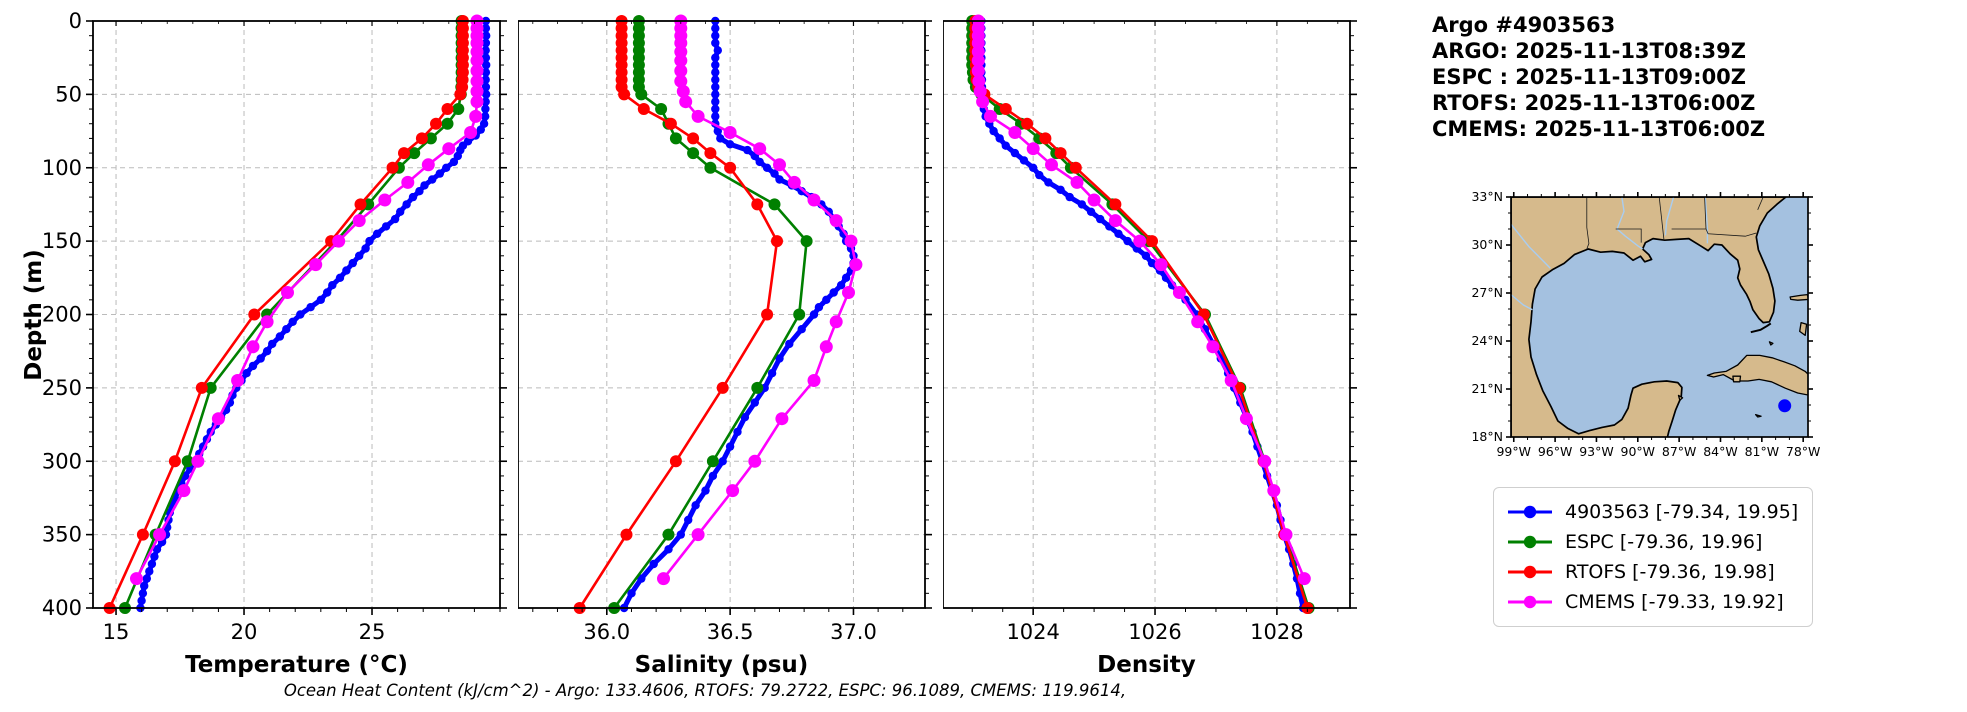 The width and height of the screenshot is (1967, 712). Describe the element at coordinates (1682, 512) in the screenshot. I see `legend-label: 4903563 [-79.34, 19.95]` at that location.